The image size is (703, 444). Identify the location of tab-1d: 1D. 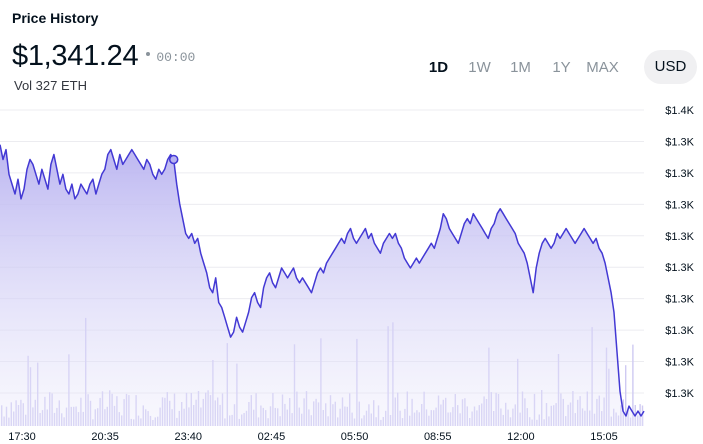
(438, 67).